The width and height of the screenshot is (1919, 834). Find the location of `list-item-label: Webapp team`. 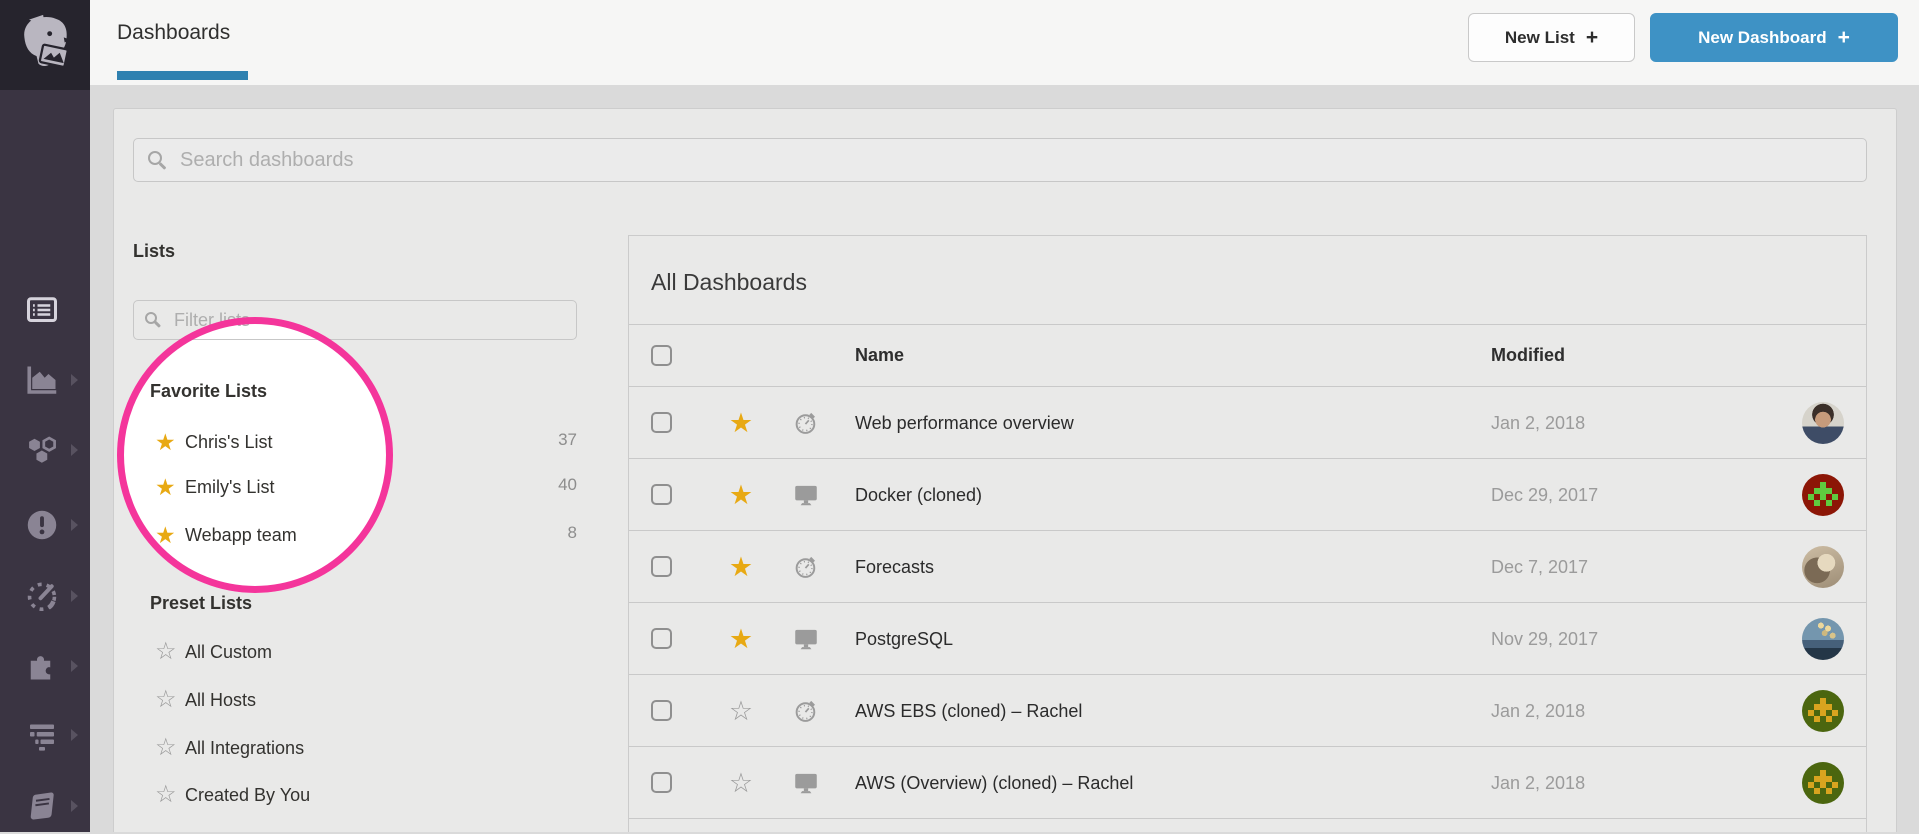

list-item-label: Webapp team is located at coordinates (241, 535).